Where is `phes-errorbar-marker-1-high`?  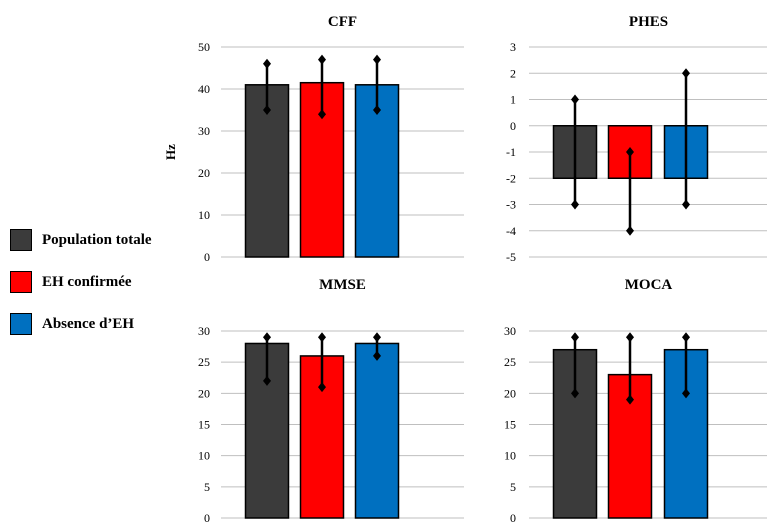 phes-errorbar-marker-1-high is located at coordinates (575, 99).